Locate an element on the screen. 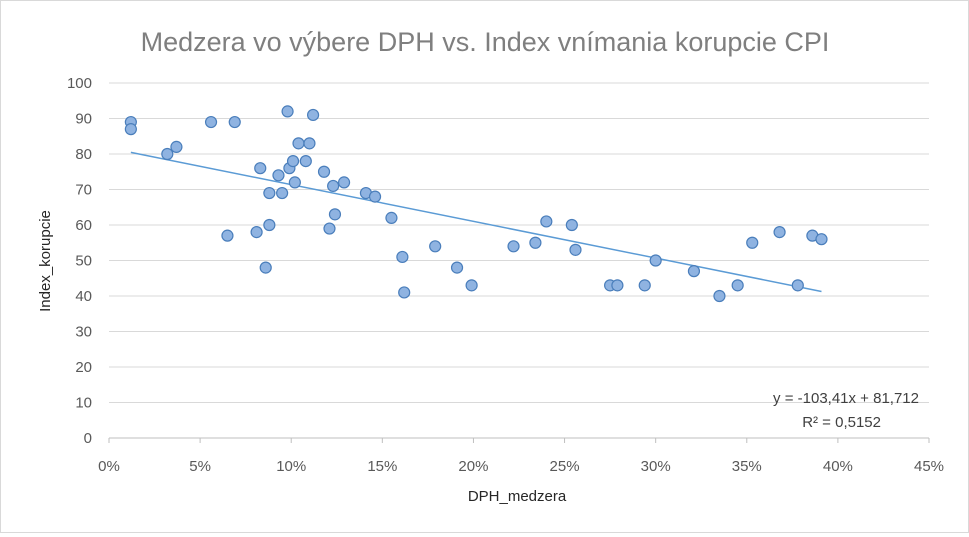  y-tick-label: 100 is located at coordinates (79, 83).